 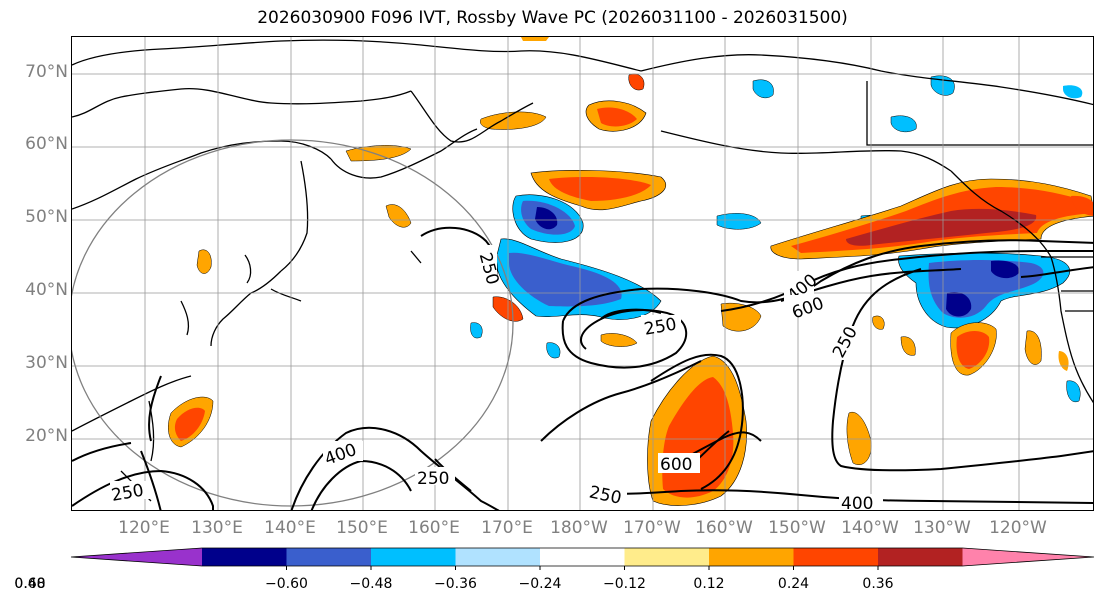 What do you see at coordinates (46, 363) in the screenshot?
I see `lat-label-30: 30°N` at bounding box center [46, 363].